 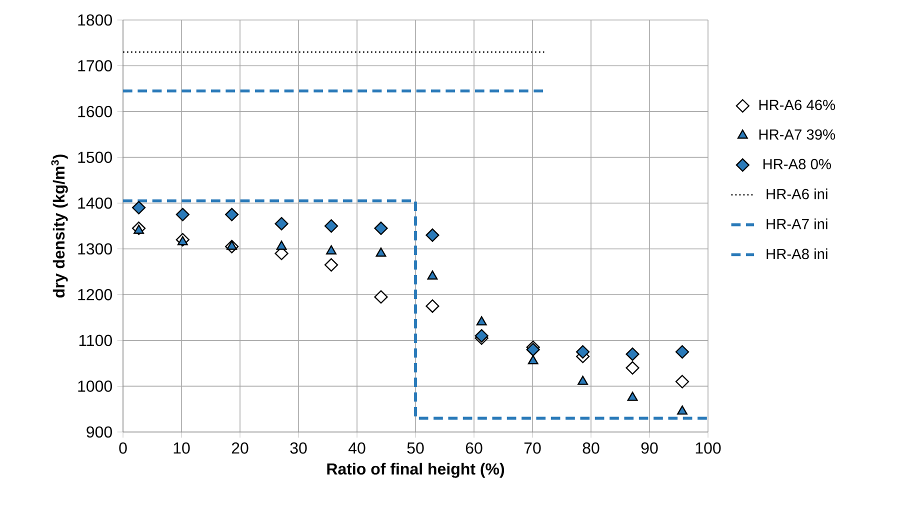 I want to click on x-axis-title: Ratio of final height (%), so click(x=415, y=470).